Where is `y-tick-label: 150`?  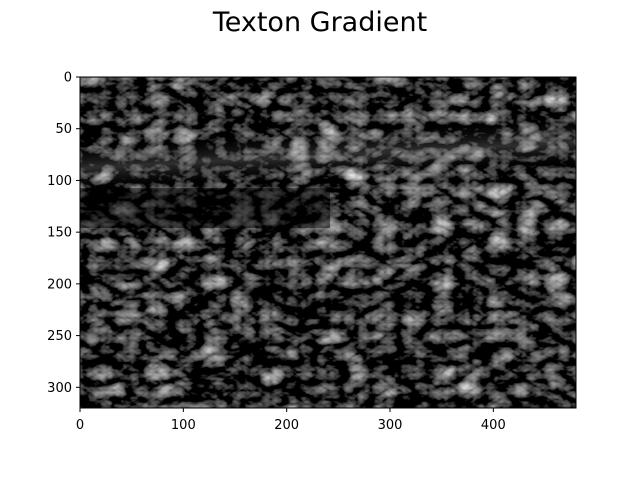
y-tick-label: 150 is located at coordinates (59, 233).